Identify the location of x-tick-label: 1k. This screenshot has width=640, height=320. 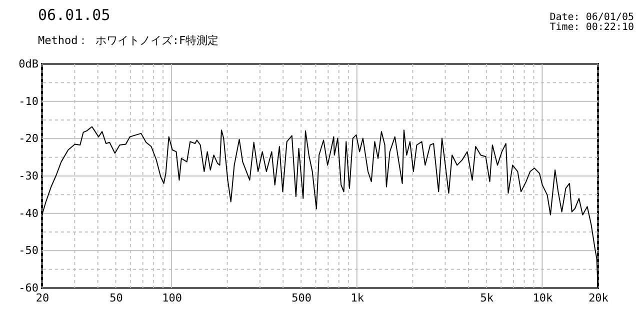
(357, 298).